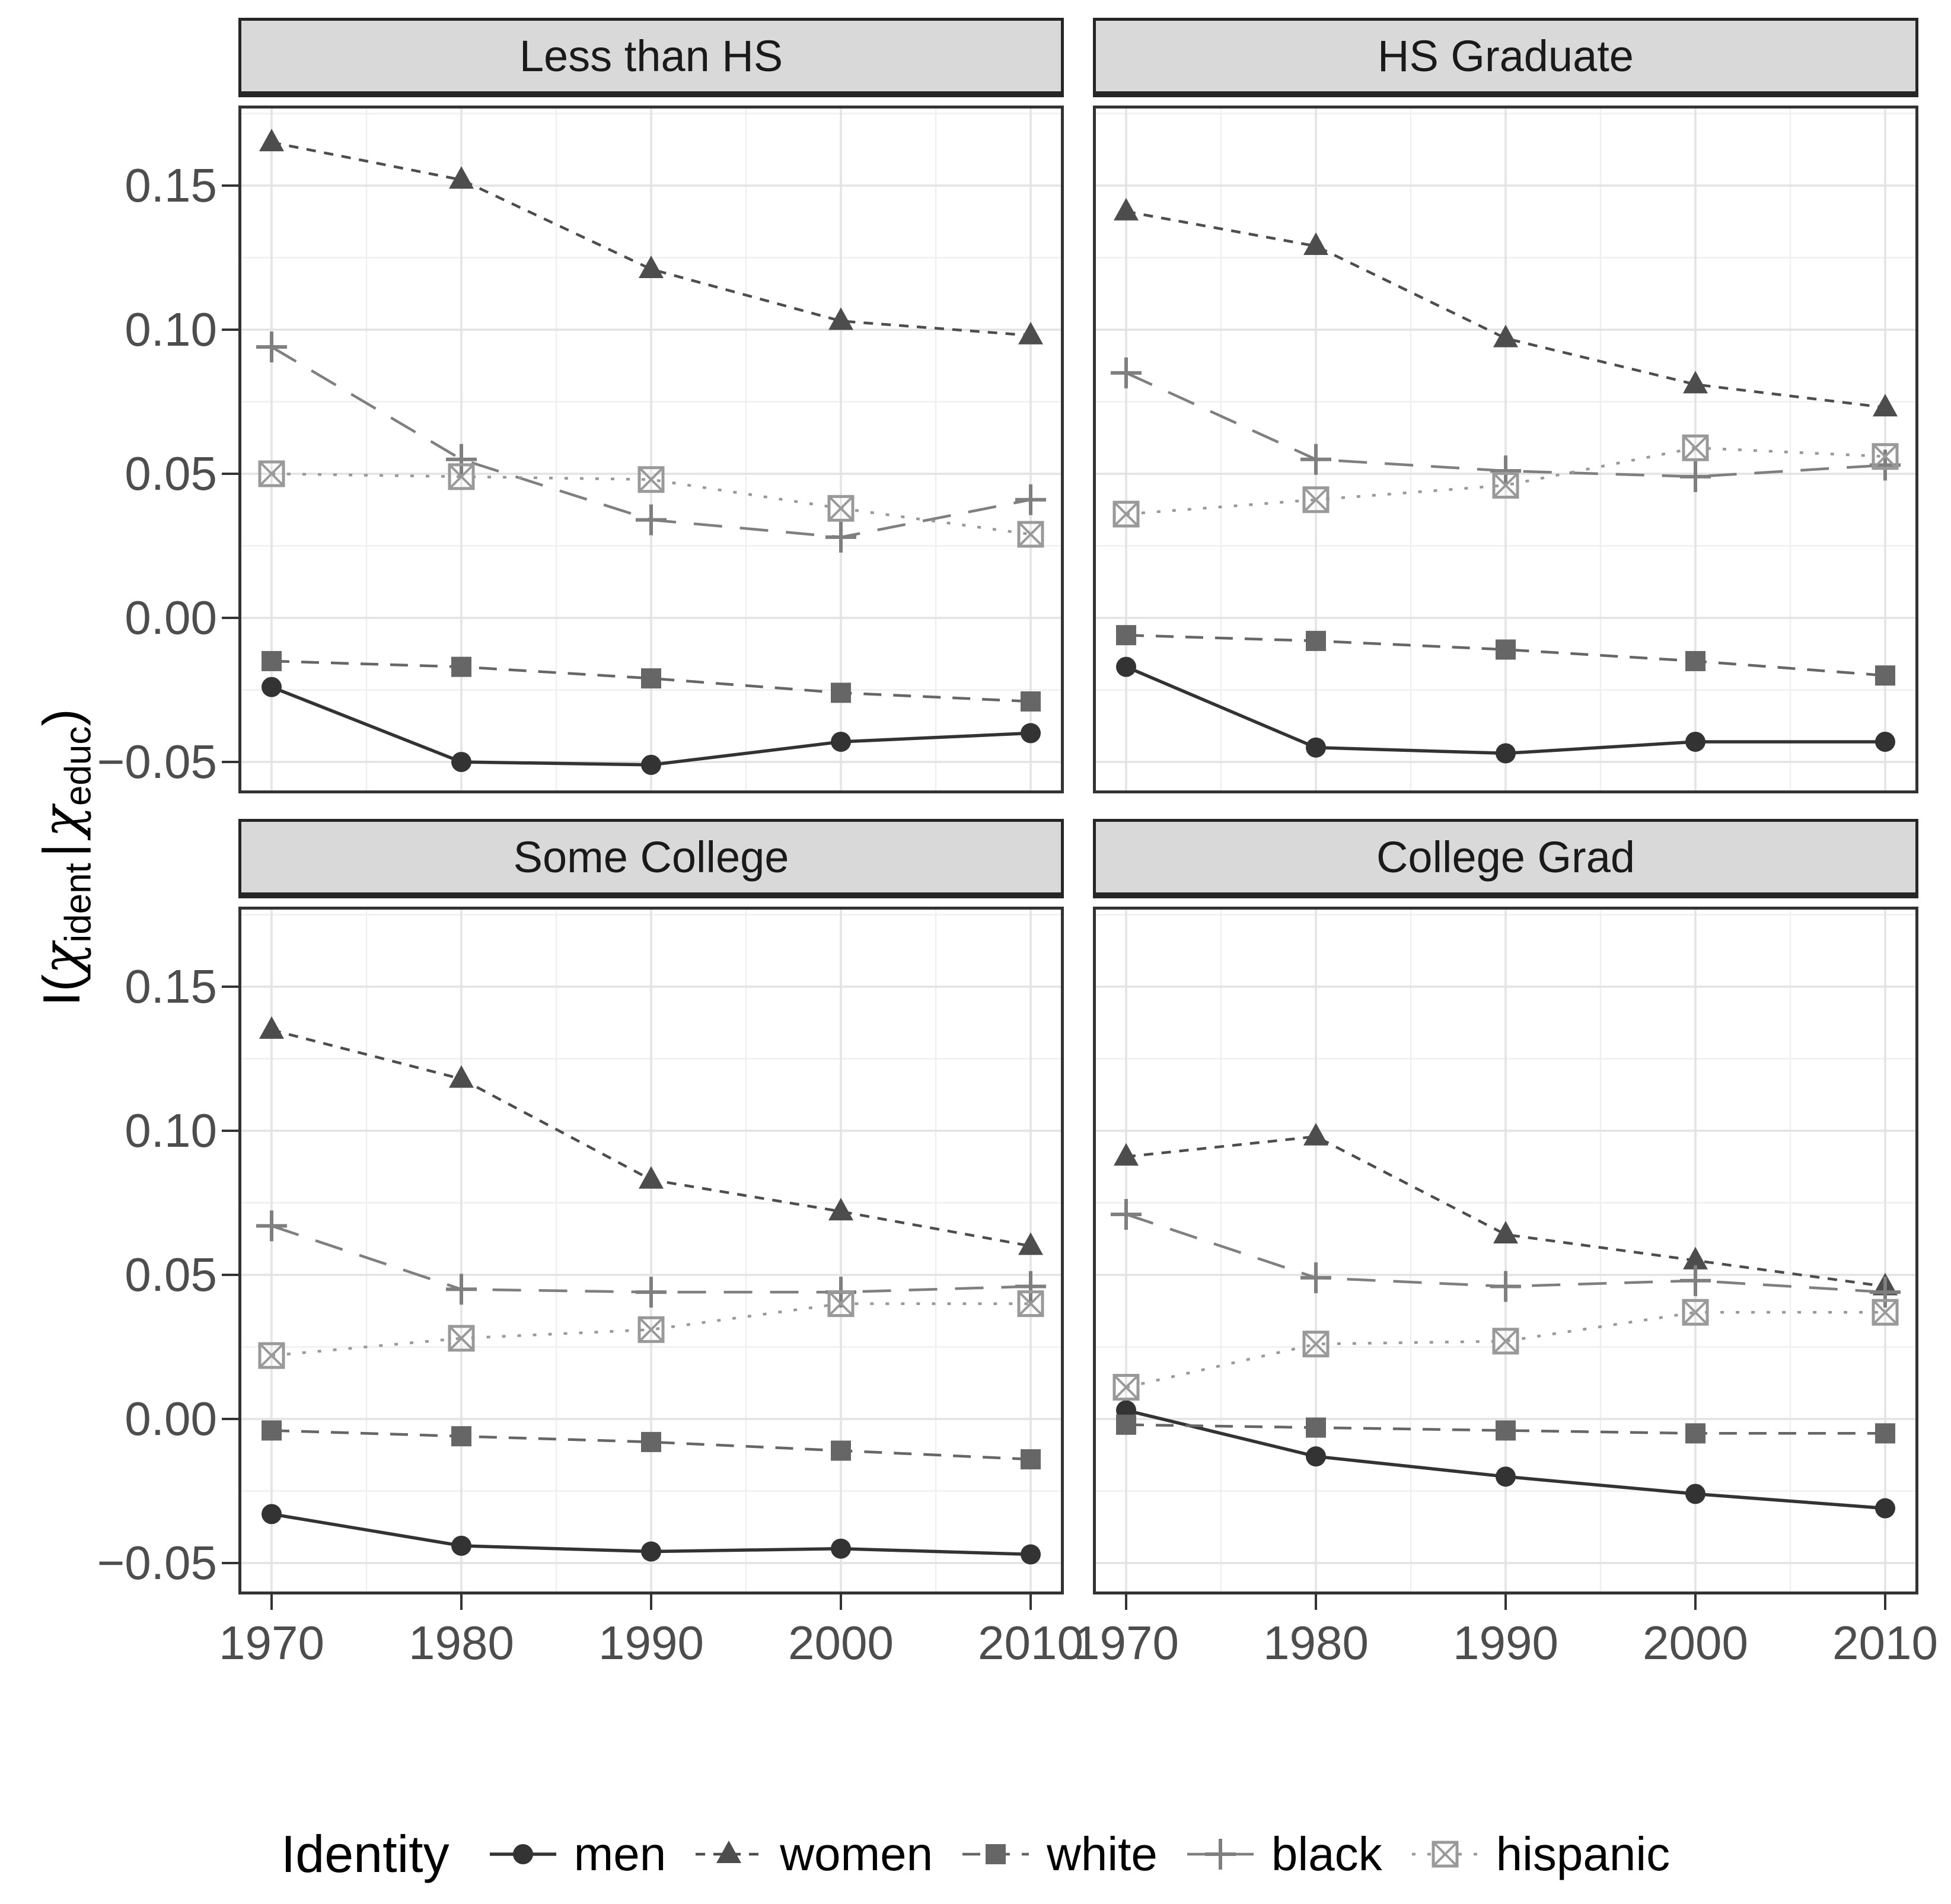 The image size is (1951, 1904). I want to click on legend-item-hispanic: hispanic, so click(1540, 1854).